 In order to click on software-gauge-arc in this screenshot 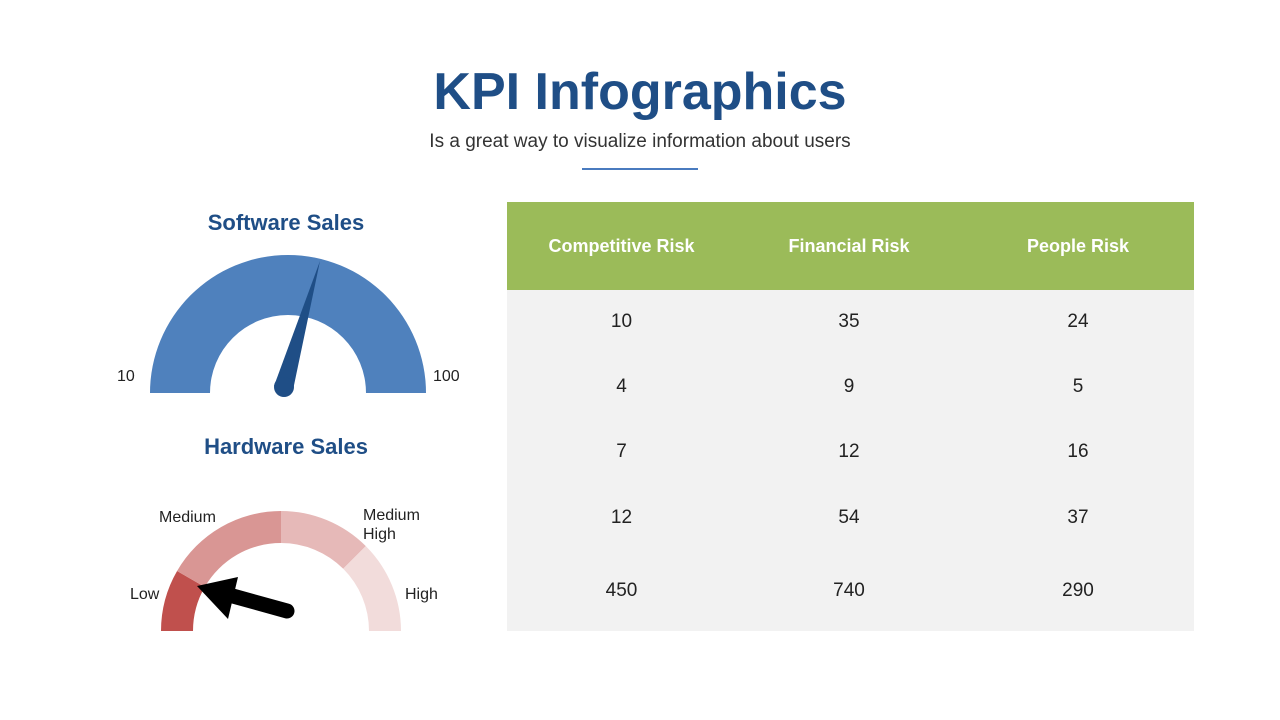, I will do `click(288, 324)`.